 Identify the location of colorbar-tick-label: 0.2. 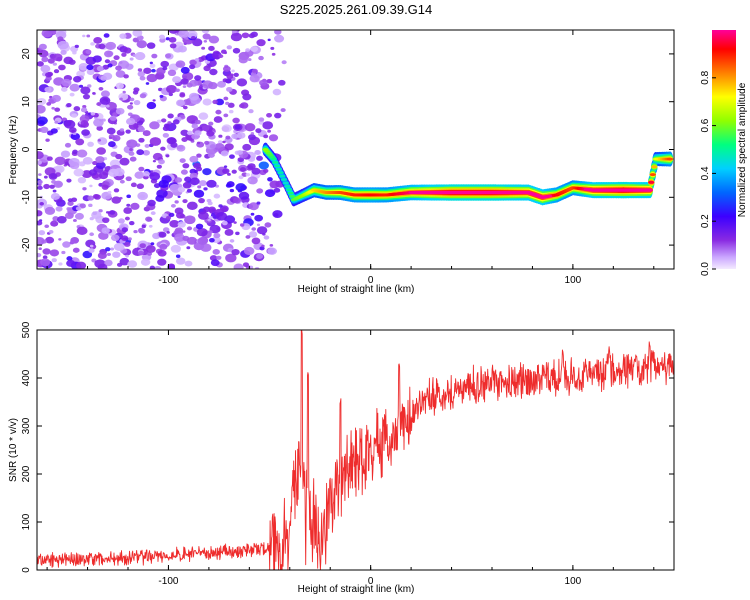
(705, 221).